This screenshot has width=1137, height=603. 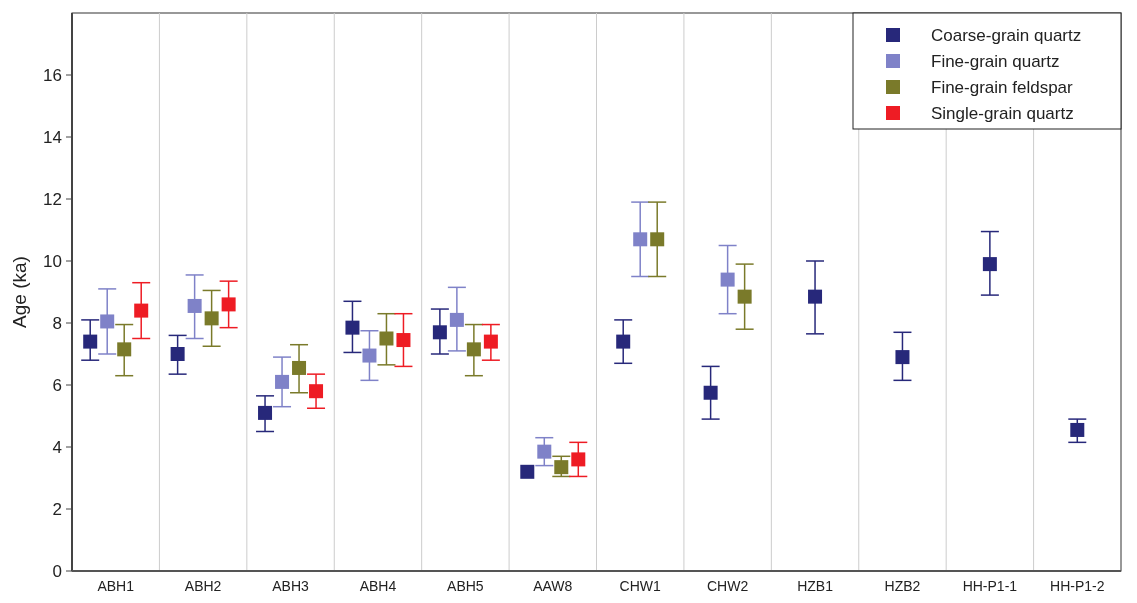 What do you see at coordinates (116, 586) in the screenshot?
I see `x-tick-label: ABH1` at bounding box center [116, 586].